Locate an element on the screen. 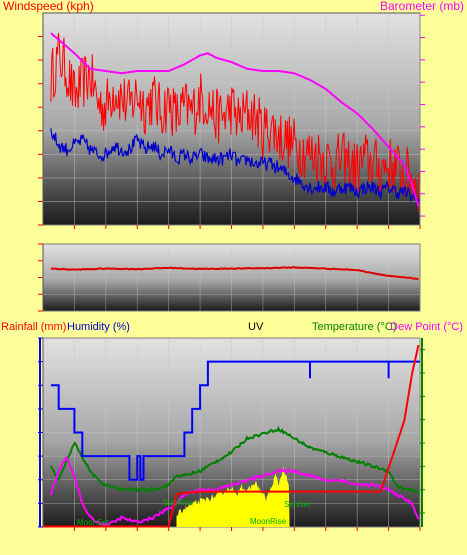  rain-time-tick-labels is located at coordinates (247, 529).